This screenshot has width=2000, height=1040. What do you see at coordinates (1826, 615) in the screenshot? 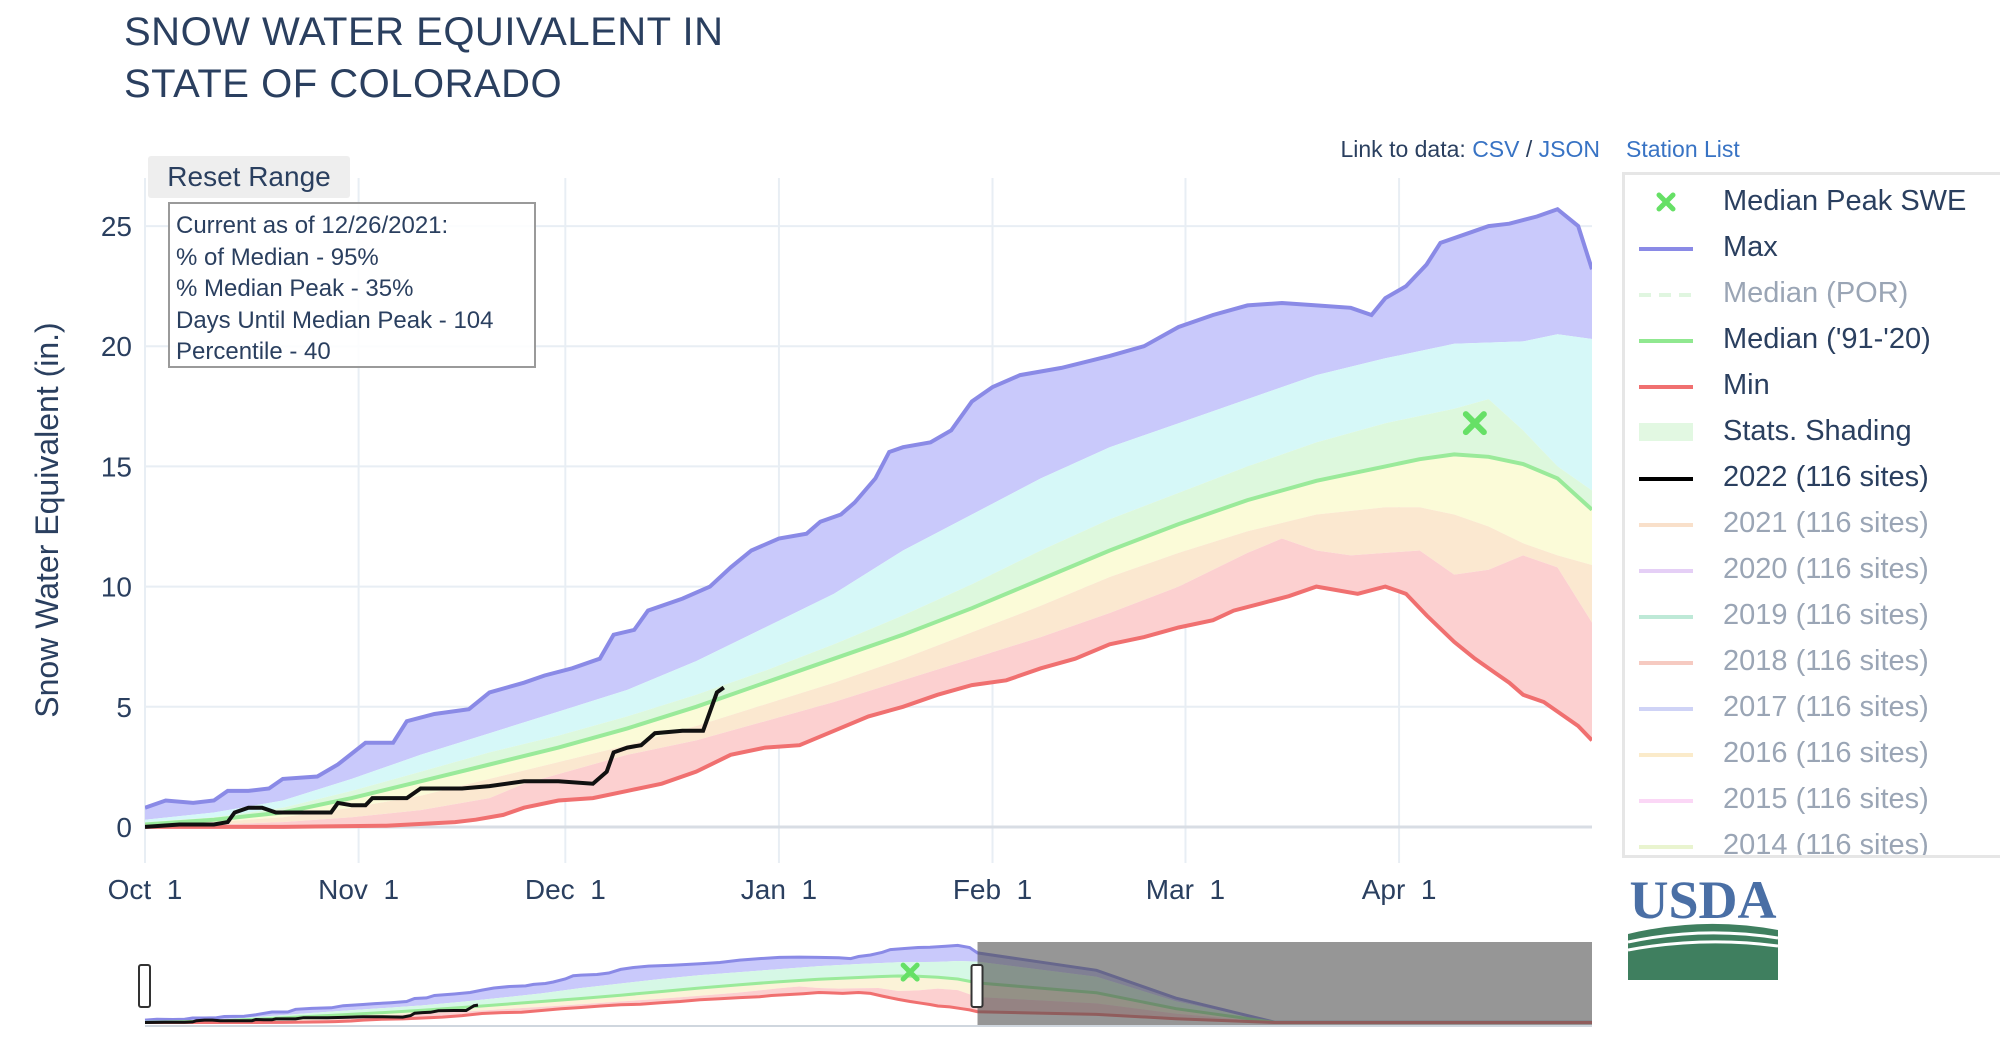
I see `legend-label: 2019 (116 sites)` at bounding box center [1826, 615].